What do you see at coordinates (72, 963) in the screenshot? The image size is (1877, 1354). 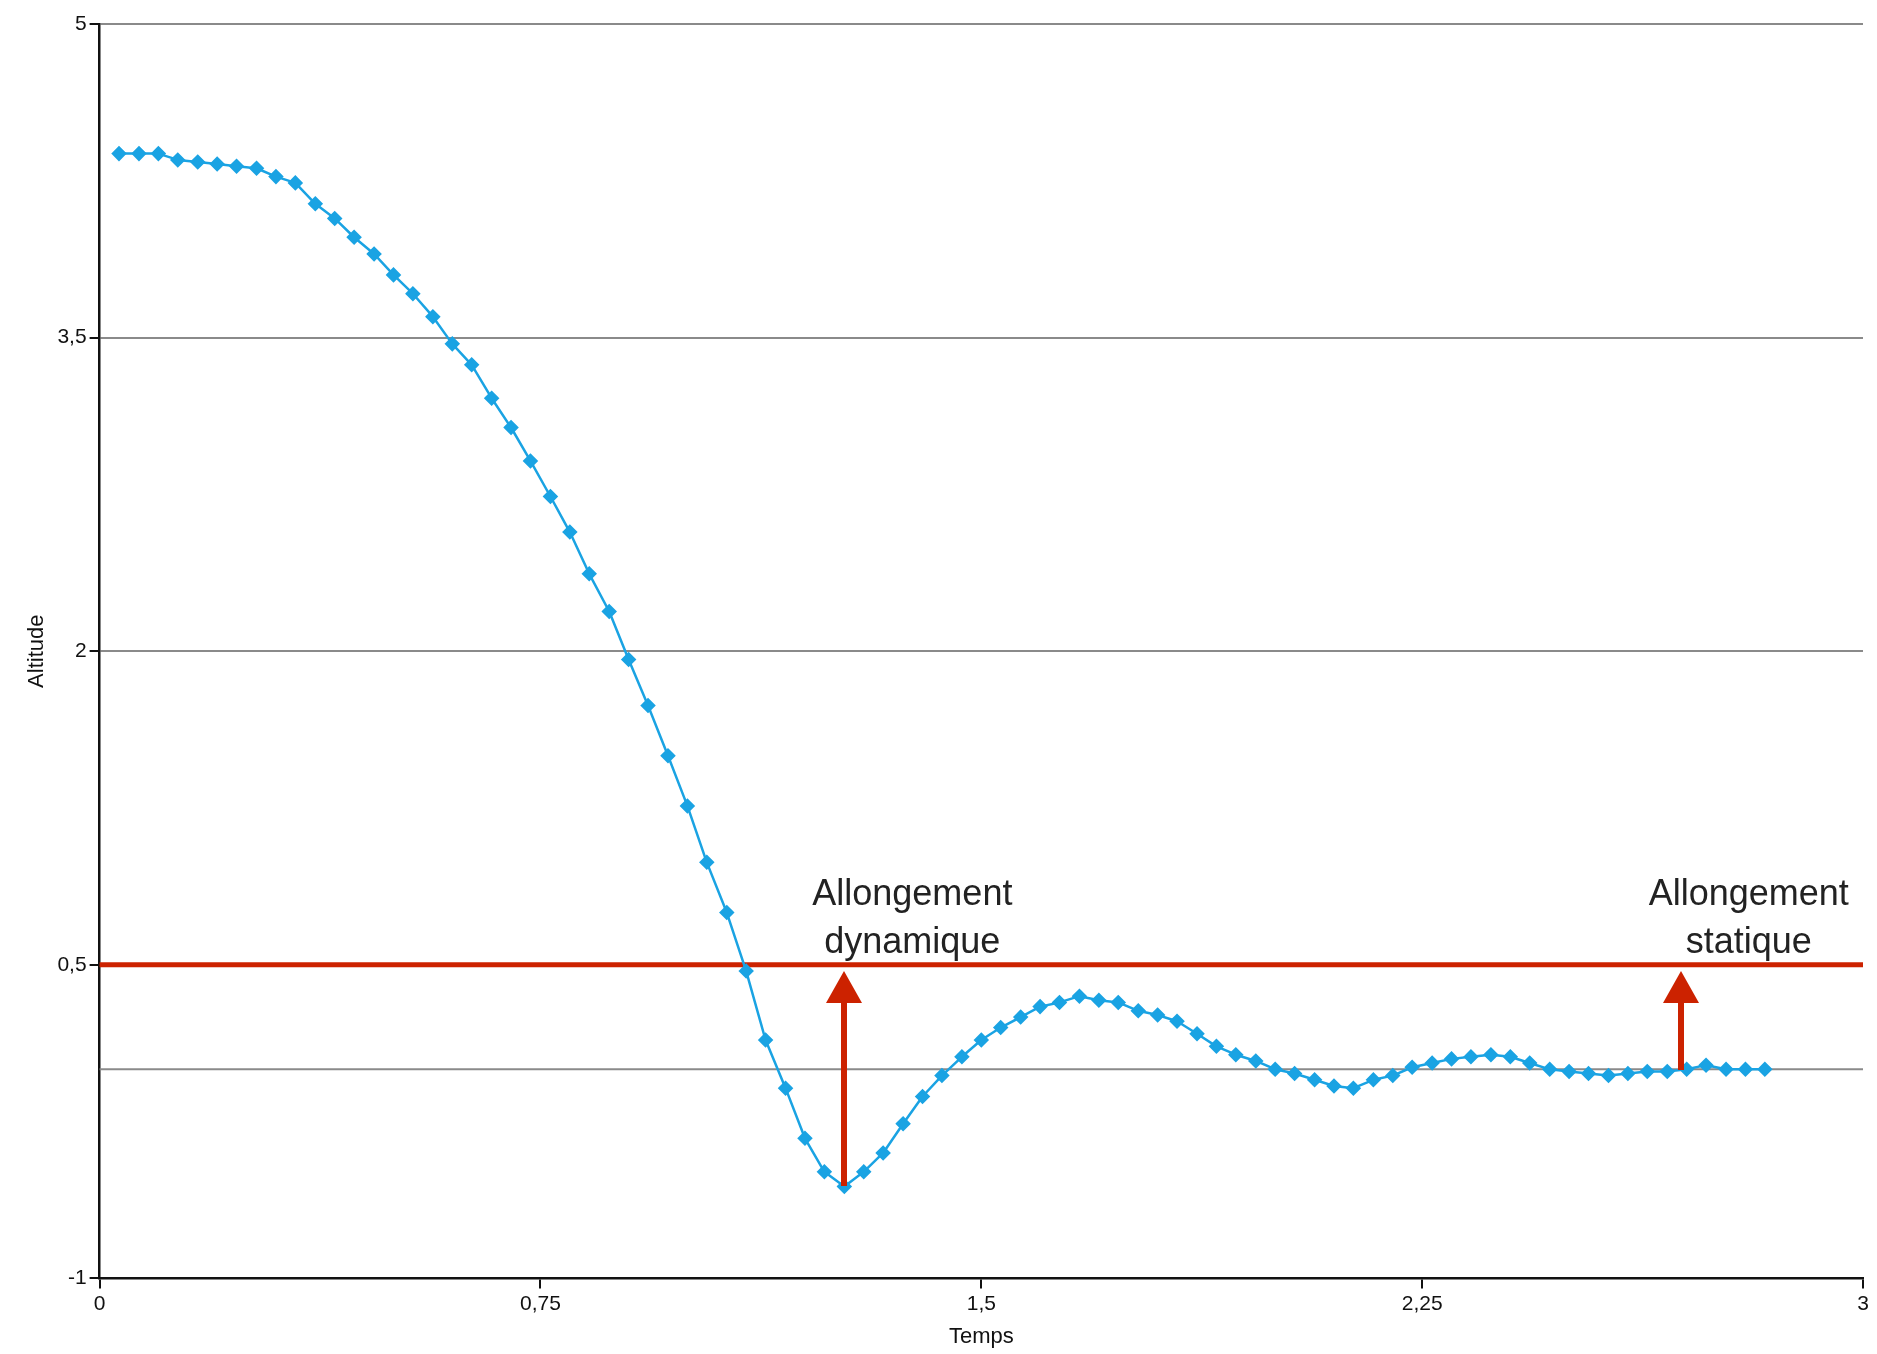 I see `y-tick-label: 0,5` at bounding box center [72, 963].